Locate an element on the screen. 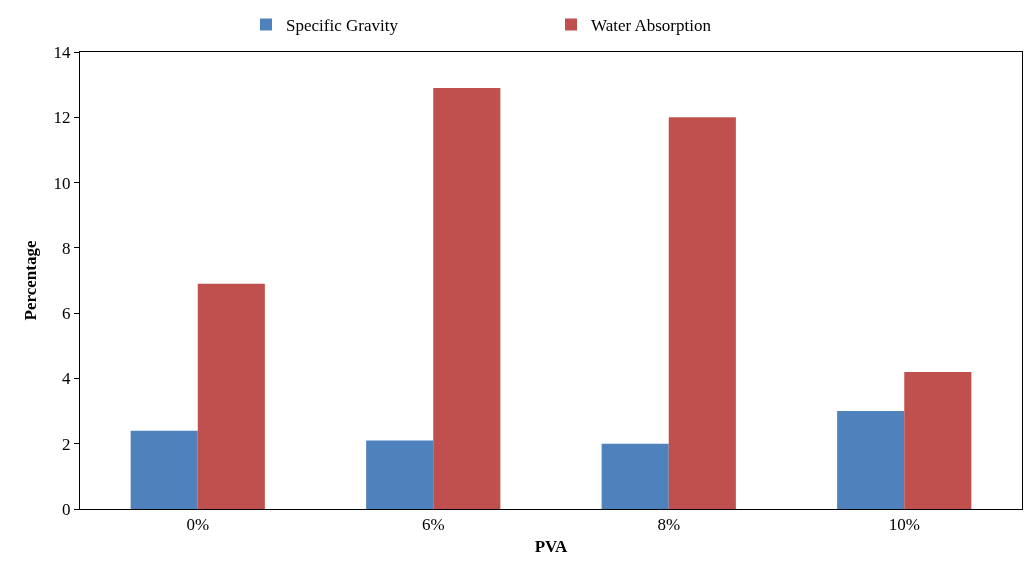 The height and width of the screenshot is (565, 1024). y-tick-label: 4 is located at coordinates (67, 379).